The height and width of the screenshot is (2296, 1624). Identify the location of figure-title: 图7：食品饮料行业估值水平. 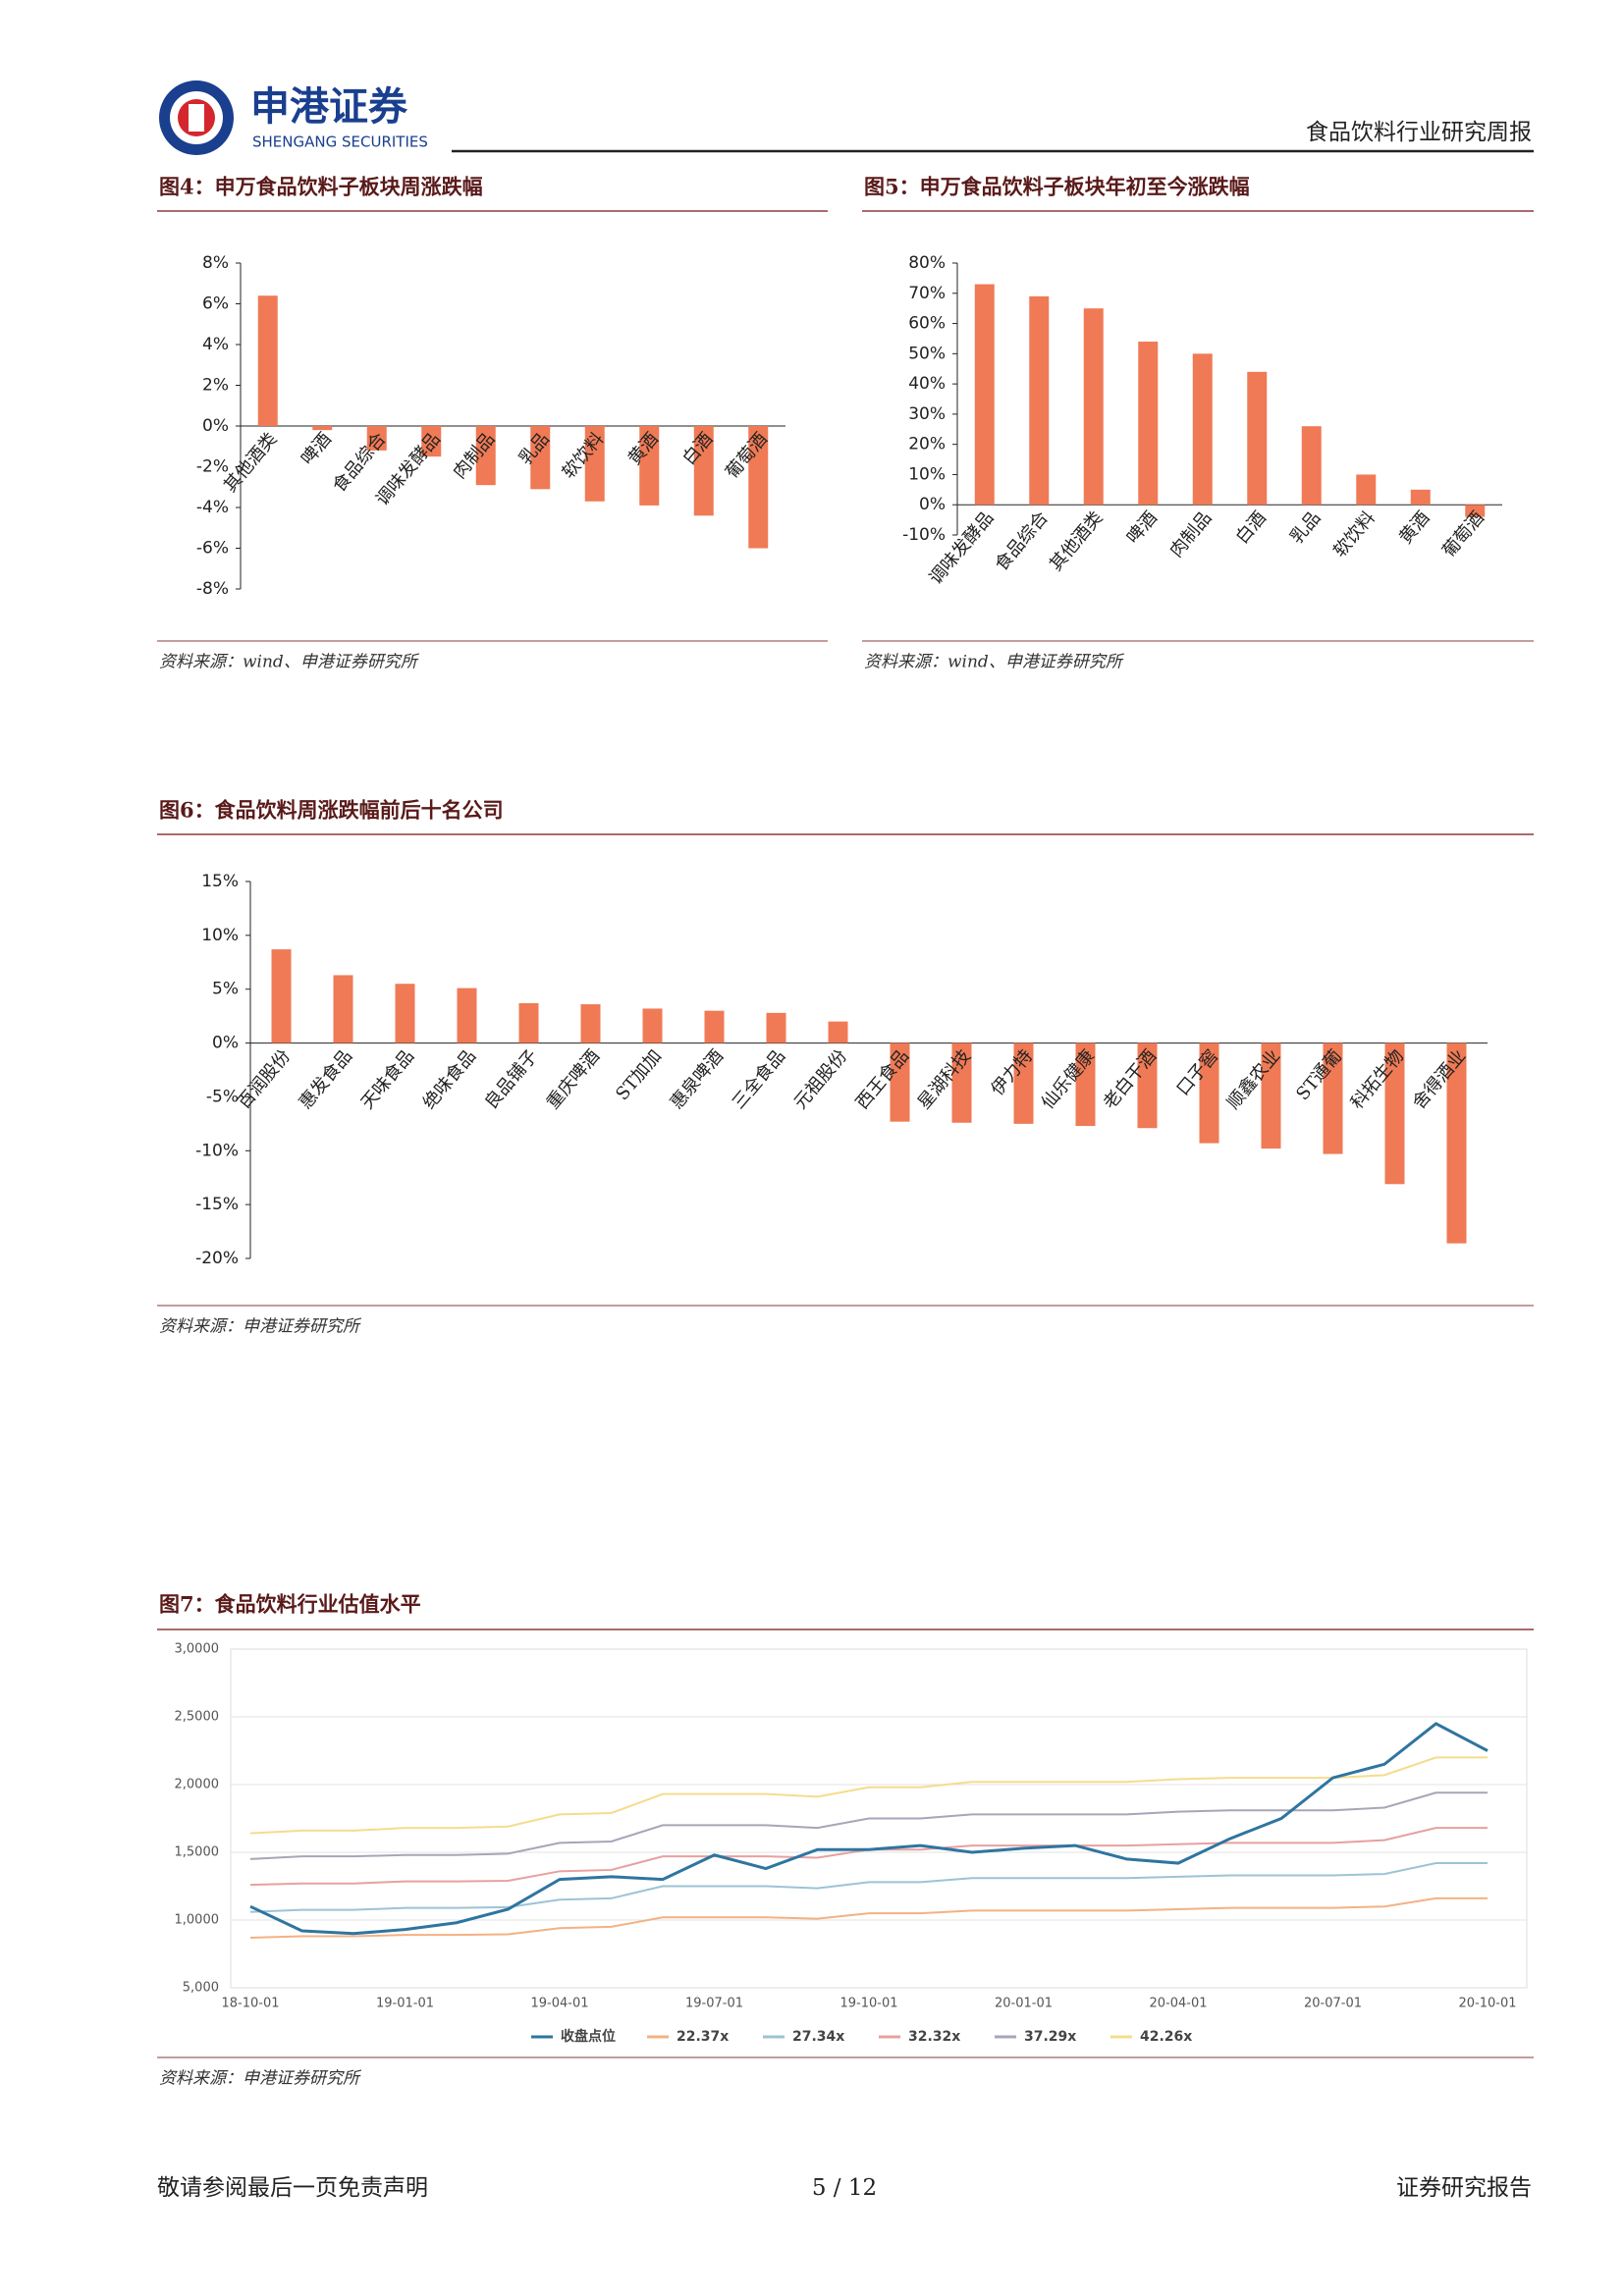
(290, 1605).